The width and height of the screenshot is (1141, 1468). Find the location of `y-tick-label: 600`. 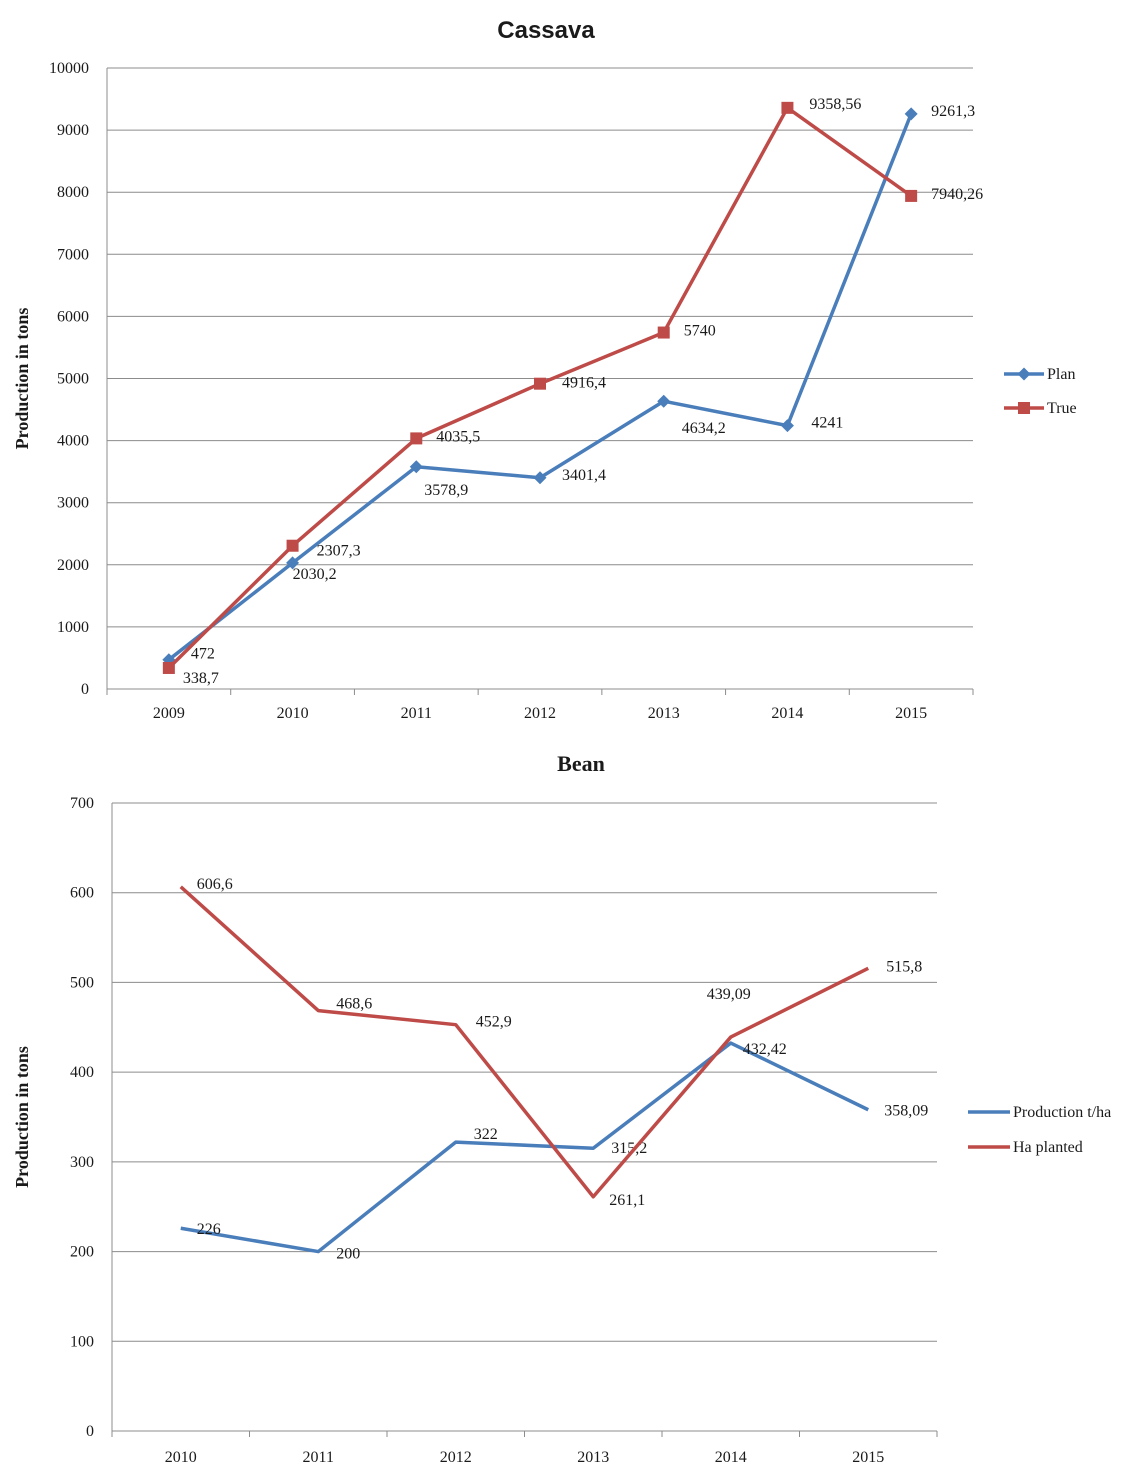

y-tick-label: 600 is located at coordinates (82, 893).